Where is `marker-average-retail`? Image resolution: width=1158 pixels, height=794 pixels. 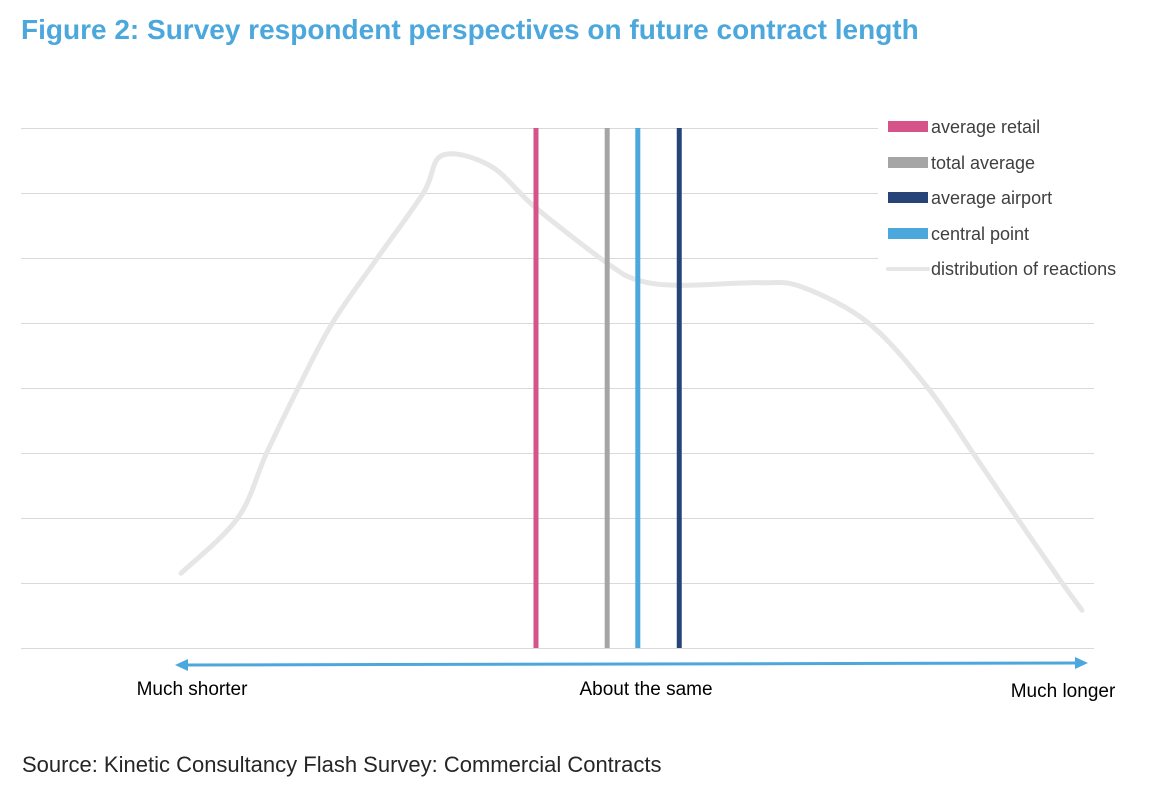
marker-average-retail is located at coordinates (536, 388).